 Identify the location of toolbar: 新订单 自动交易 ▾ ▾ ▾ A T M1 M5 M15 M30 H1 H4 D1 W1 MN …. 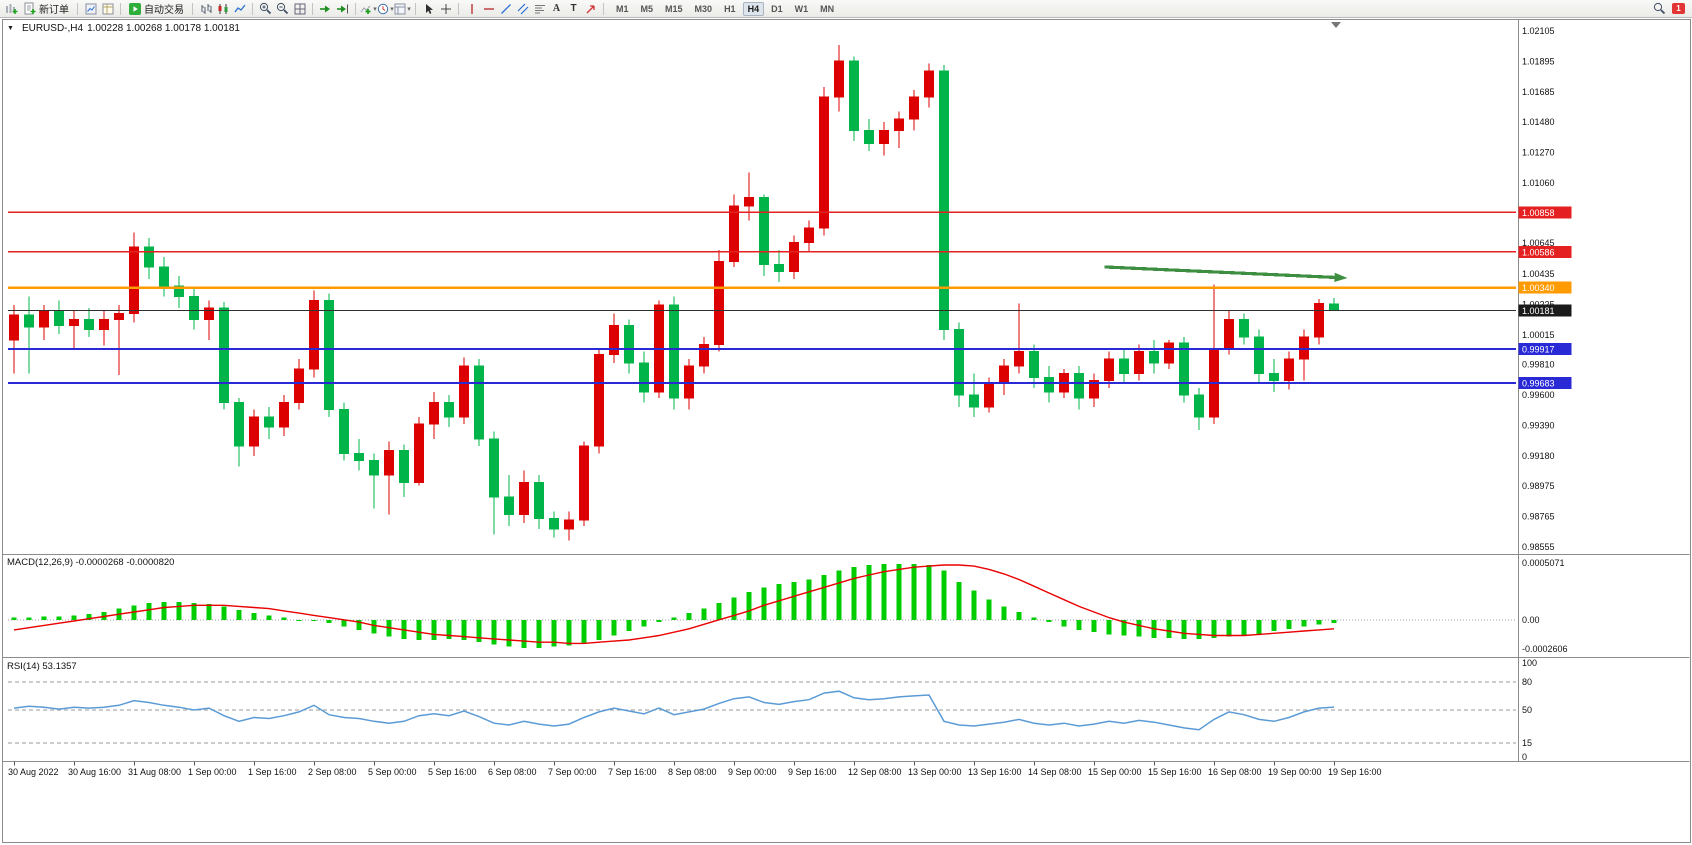
(846, 9).